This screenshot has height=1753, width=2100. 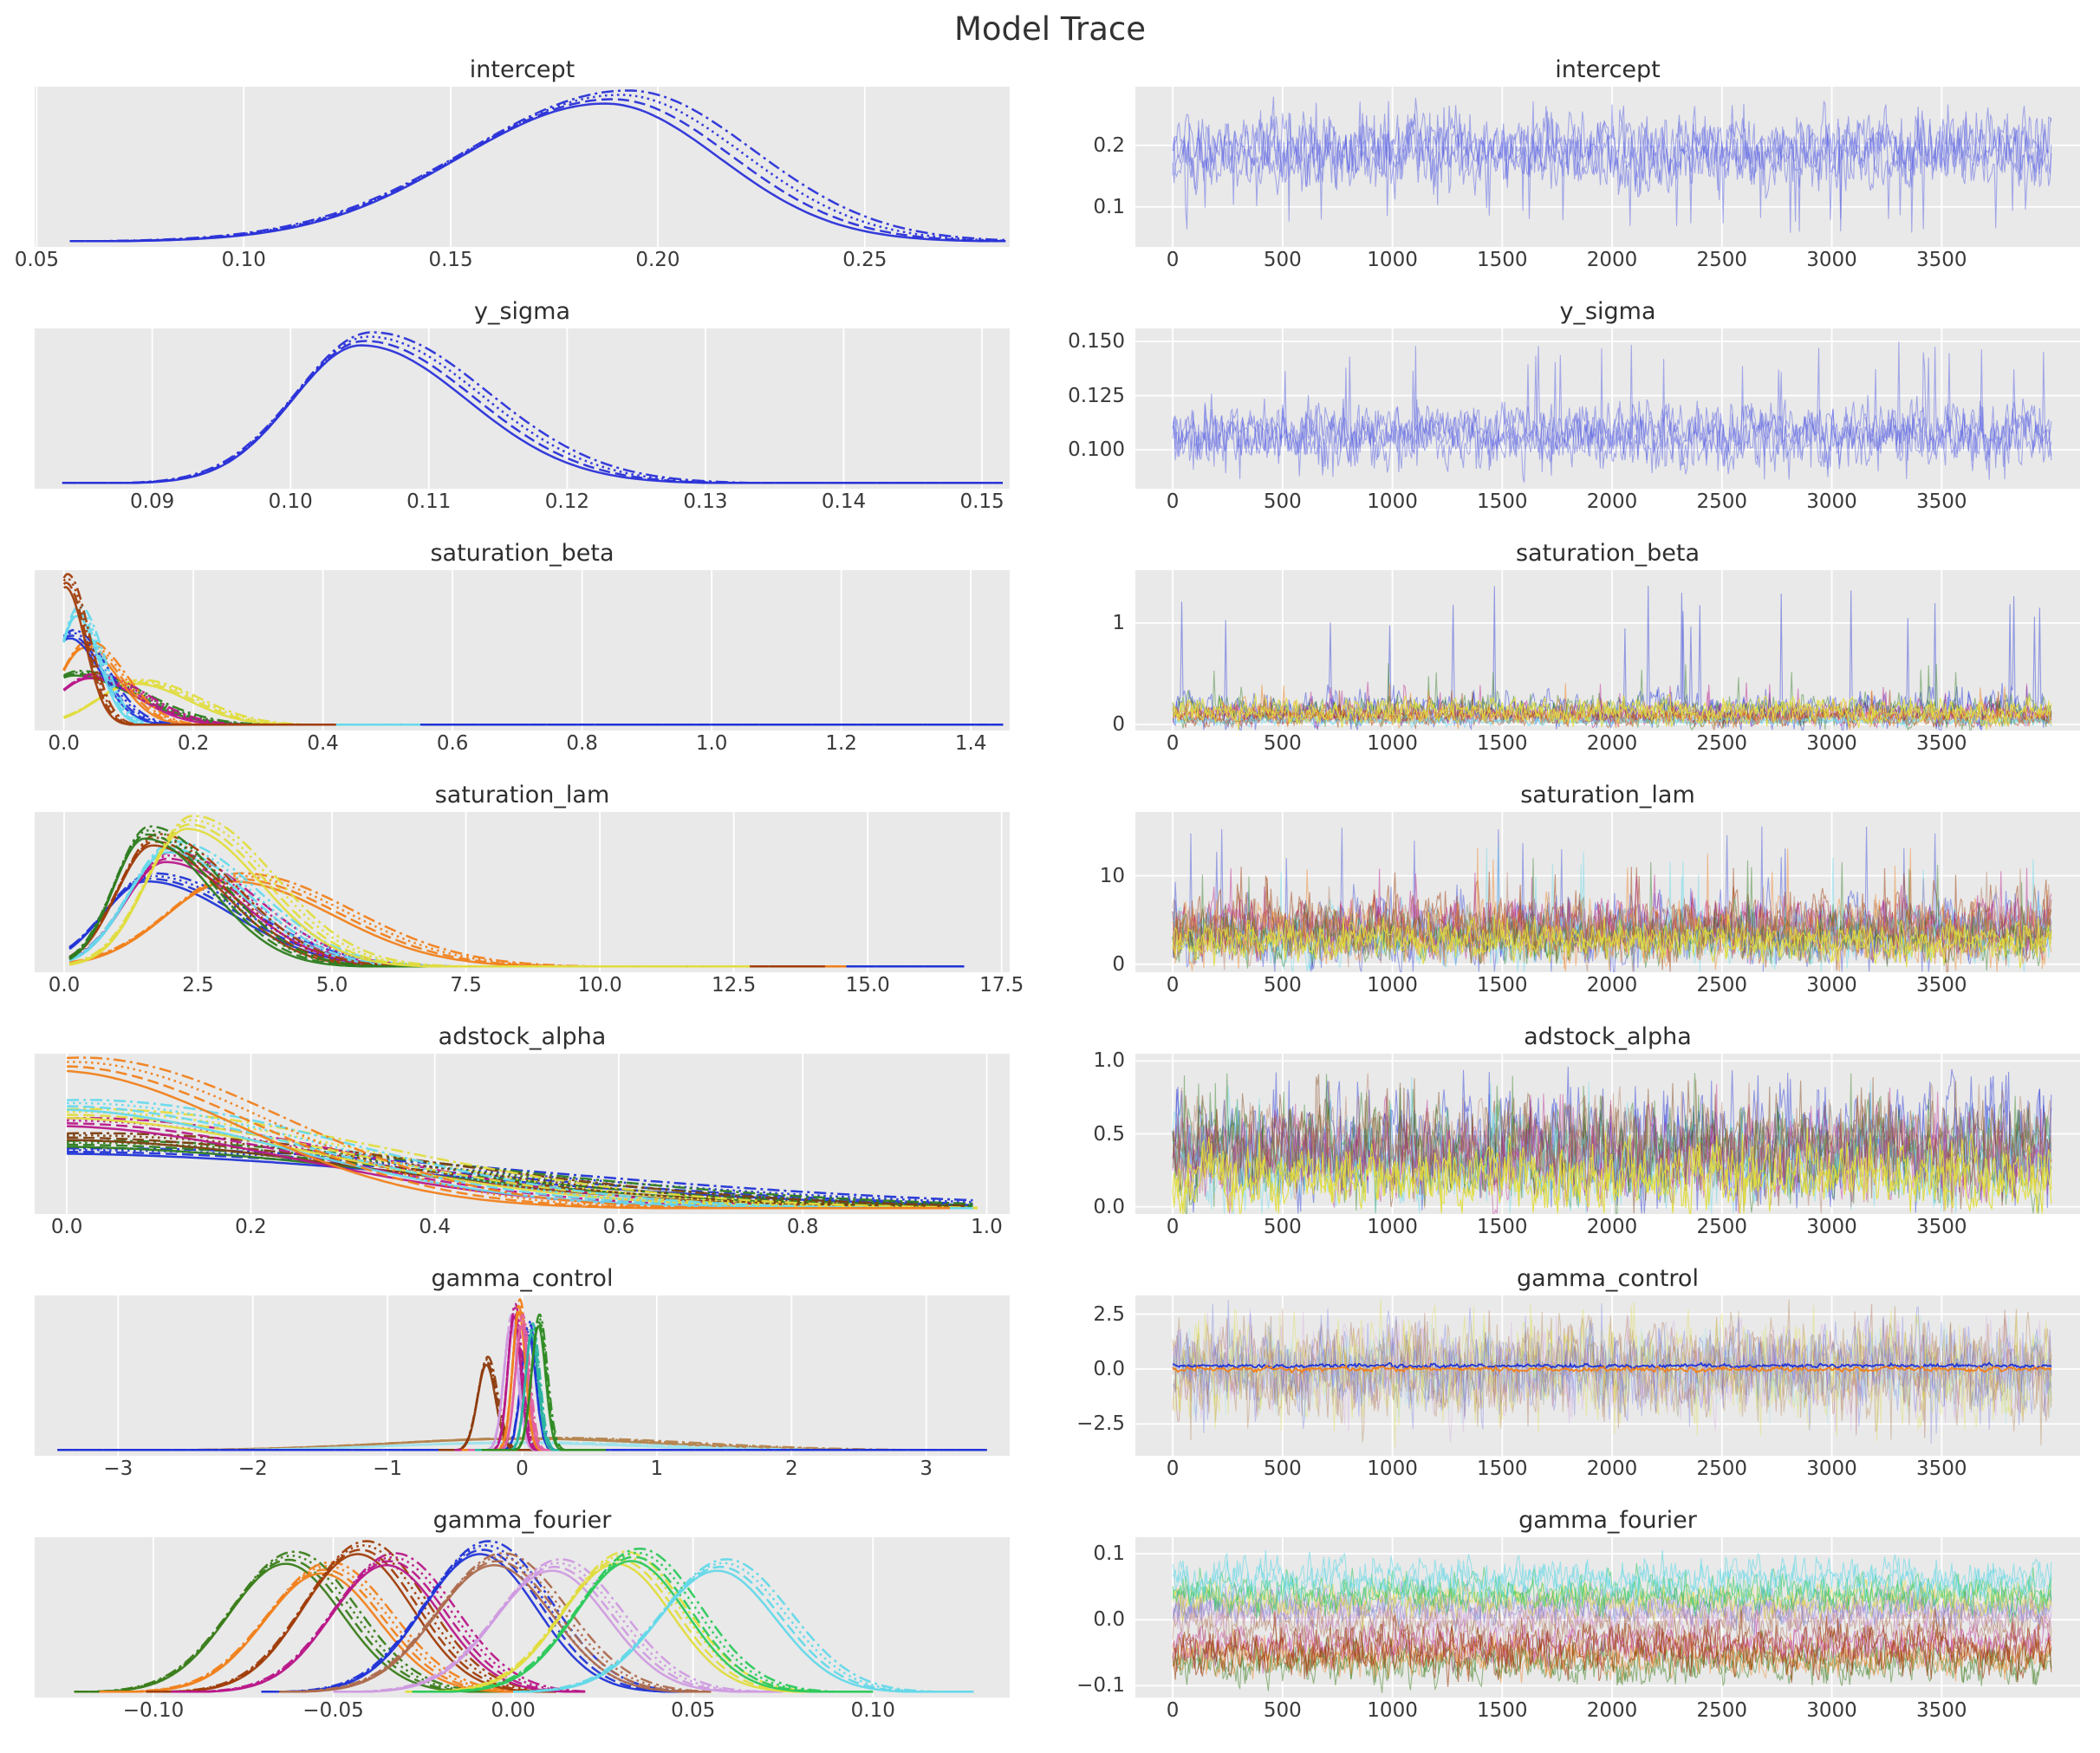 What do you see at coordinates (1607, 1521) in the screenshot?
I see `panel-title: gamma_fourier` at bounding box center [1607, 1521].